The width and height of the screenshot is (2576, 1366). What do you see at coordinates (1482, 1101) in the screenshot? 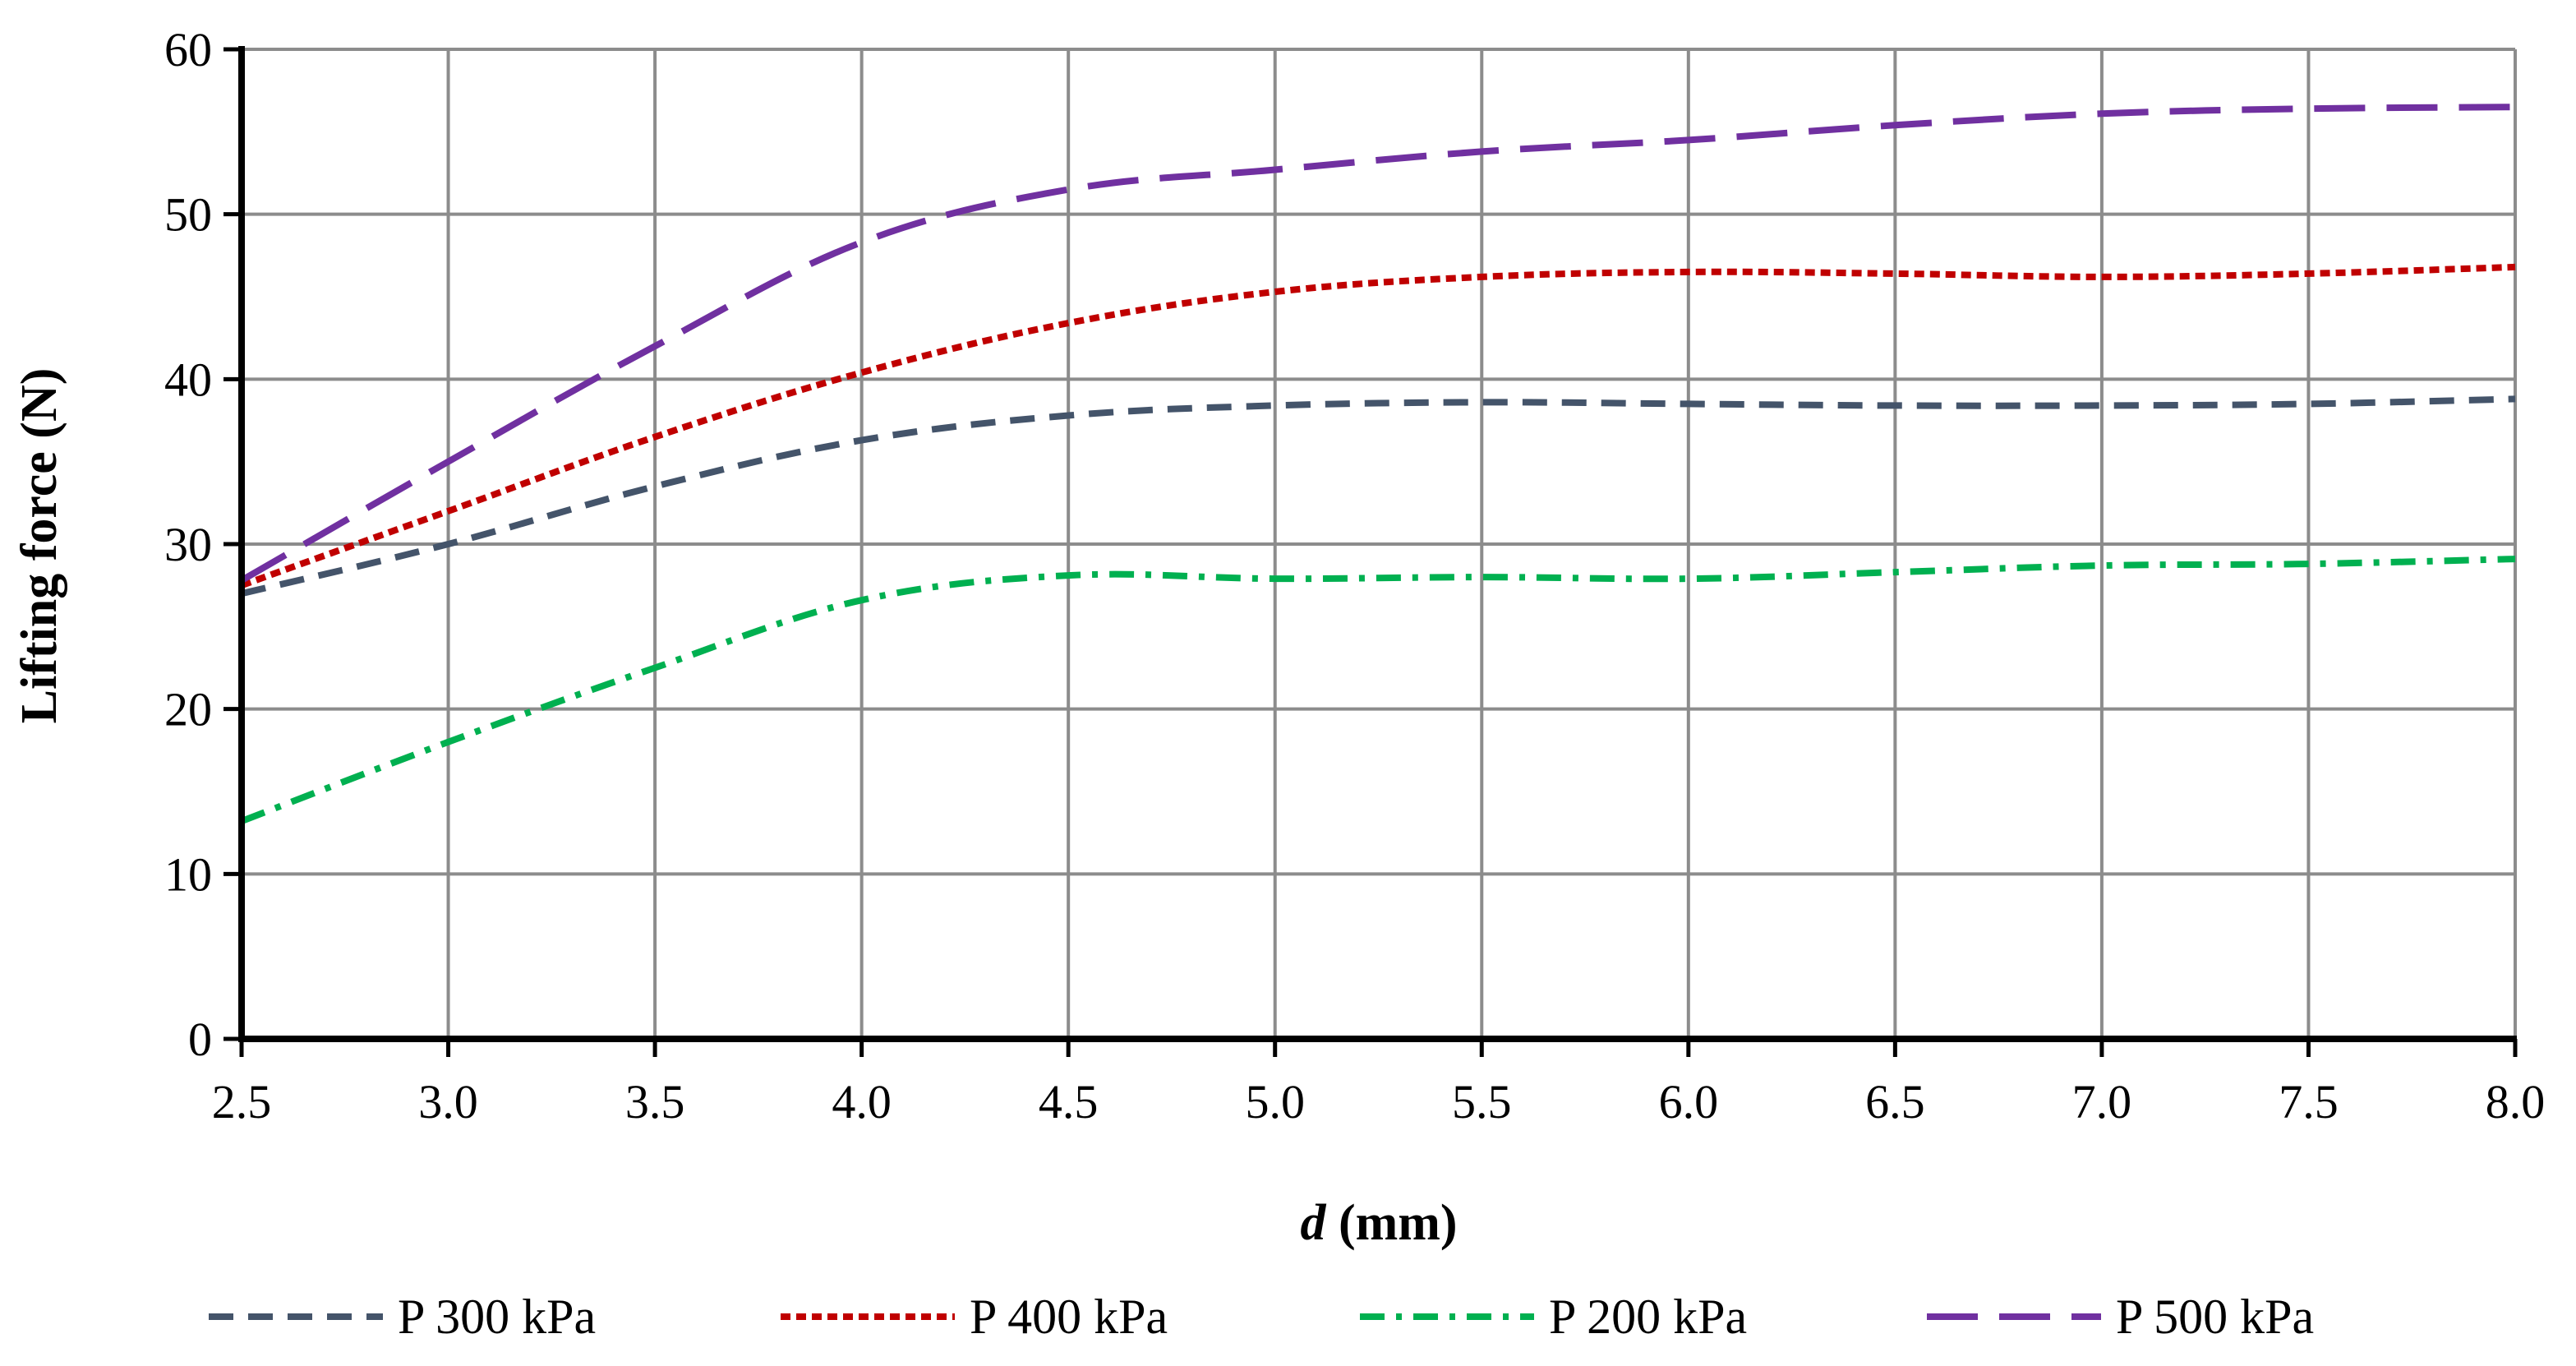
I see `x-tick-label: 5.5` at bounding box center [1482, 1101].